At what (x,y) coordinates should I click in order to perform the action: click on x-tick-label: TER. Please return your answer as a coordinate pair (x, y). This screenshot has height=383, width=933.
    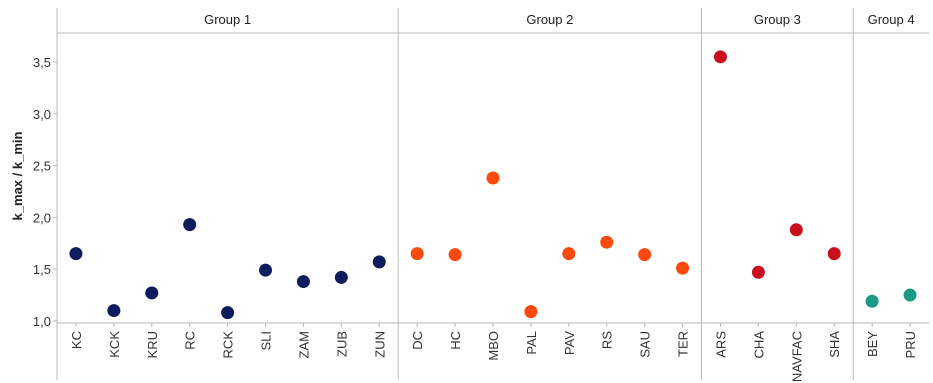
    Looking at the image, I should click on (683, 344).